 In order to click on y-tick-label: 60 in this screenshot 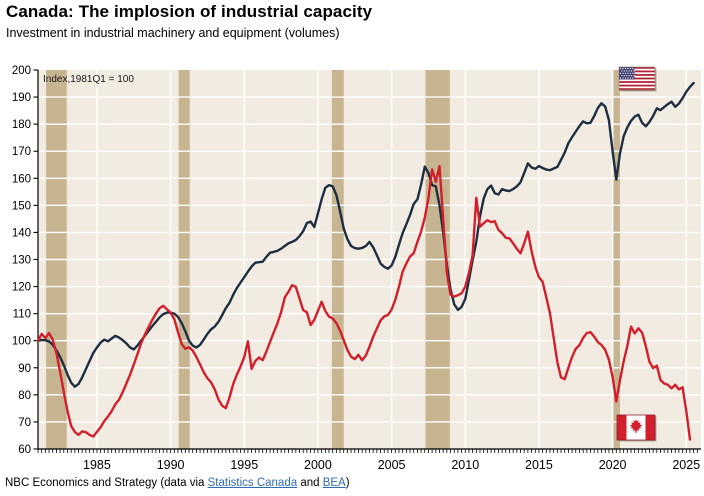, I will do `click(24, 450)`.